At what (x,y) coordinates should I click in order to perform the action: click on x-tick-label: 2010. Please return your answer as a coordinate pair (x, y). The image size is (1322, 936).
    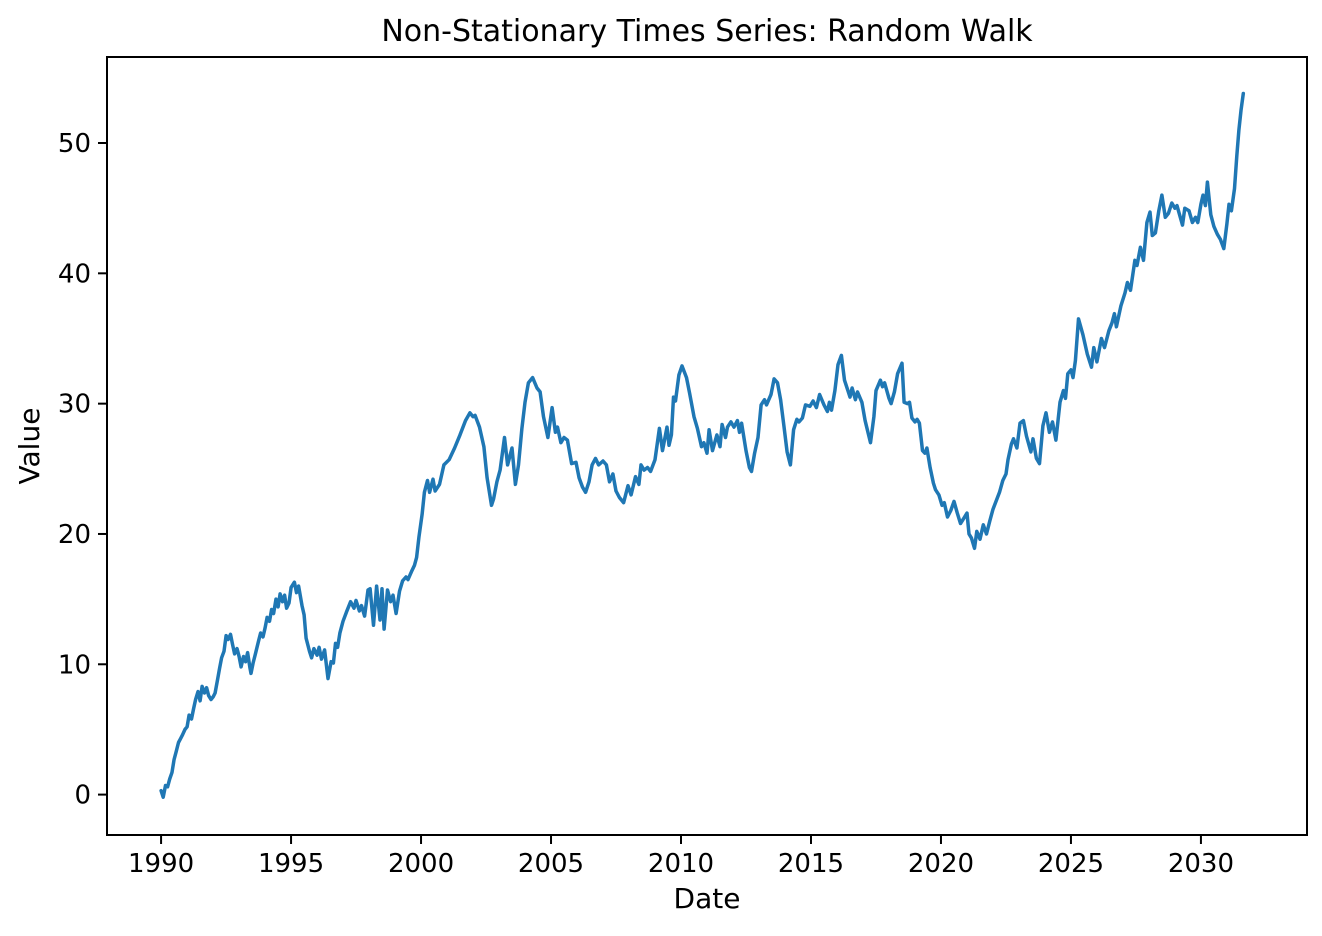
    Looking at the image, I should click on (681, 864).